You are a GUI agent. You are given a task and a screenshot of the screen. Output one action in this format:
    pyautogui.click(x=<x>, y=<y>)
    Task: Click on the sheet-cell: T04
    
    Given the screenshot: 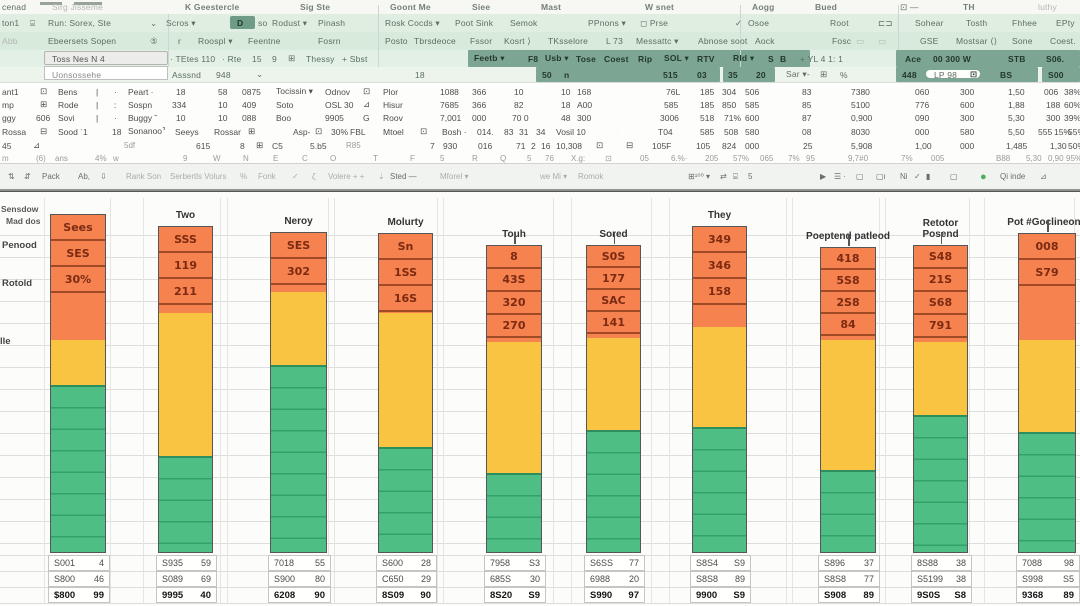 What is the action you would take?
    pyautogui.click(x=665, y=131)
    